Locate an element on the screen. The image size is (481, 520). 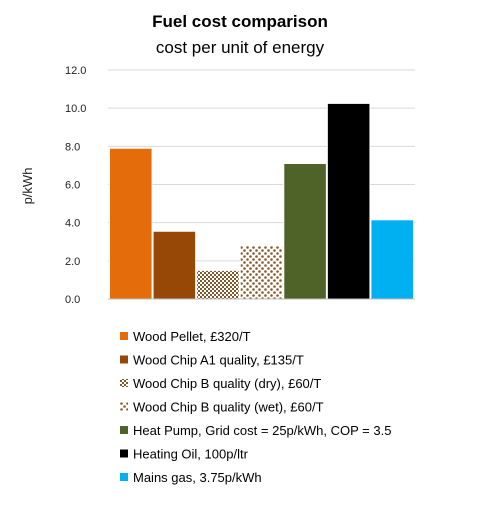
y-tick-label: 8.0 is located at coordinates (72, 147).